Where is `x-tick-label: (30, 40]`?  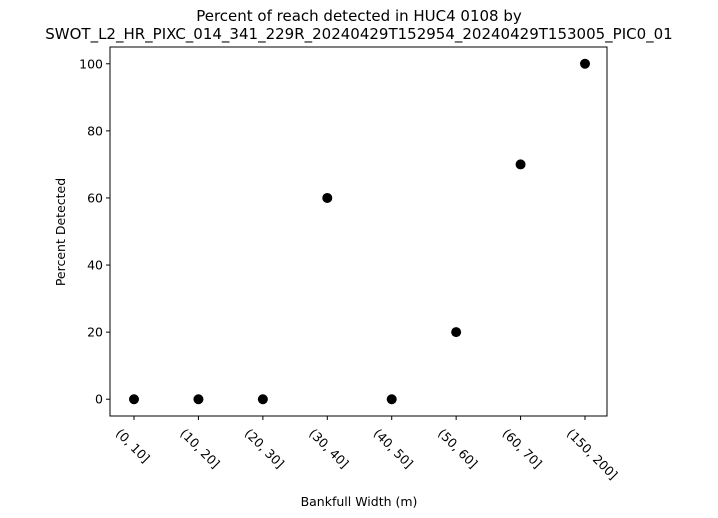 x-tick-label: (30, 40] is located at coordinates (329, 449).